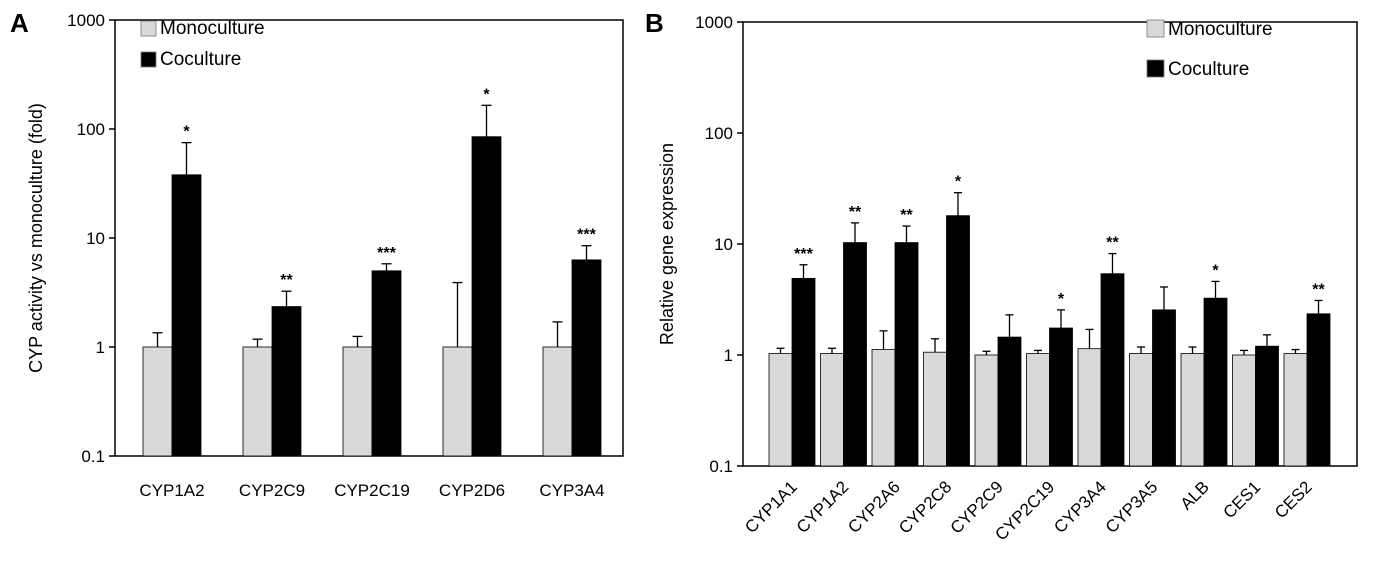 Image resolution: width=1377 pixels, height=572 pixels. I want to click on category-label: CYP2C9, so click(272, 490).